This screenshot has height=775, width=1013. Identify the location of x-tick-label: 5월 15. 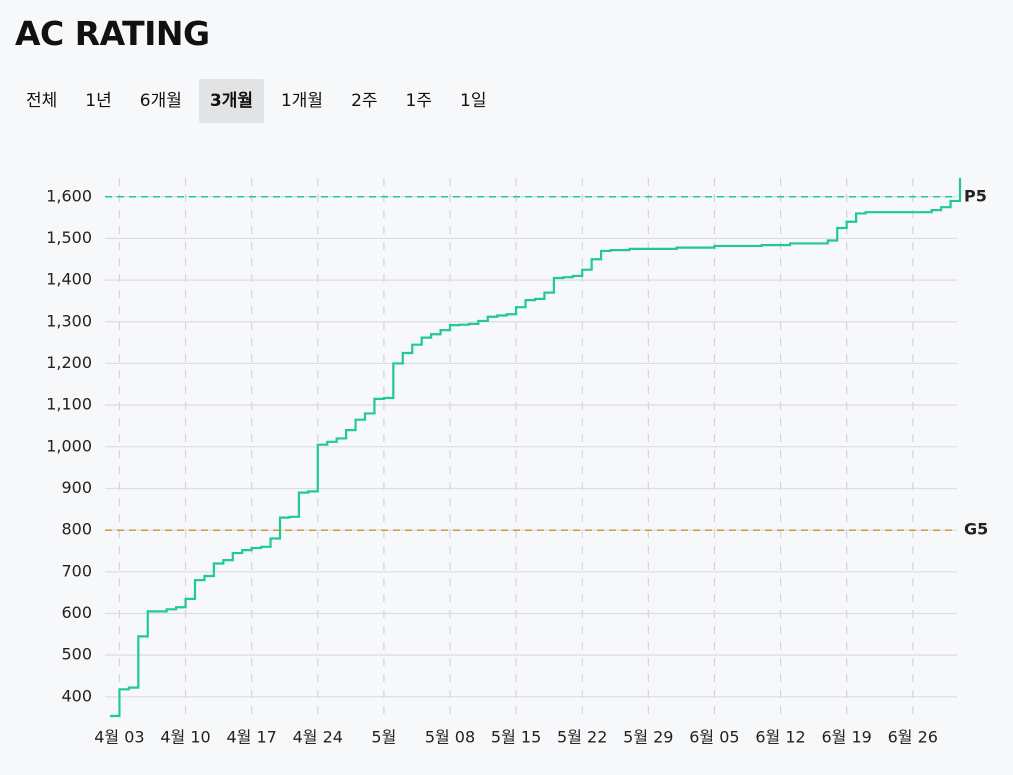
(516, 737).